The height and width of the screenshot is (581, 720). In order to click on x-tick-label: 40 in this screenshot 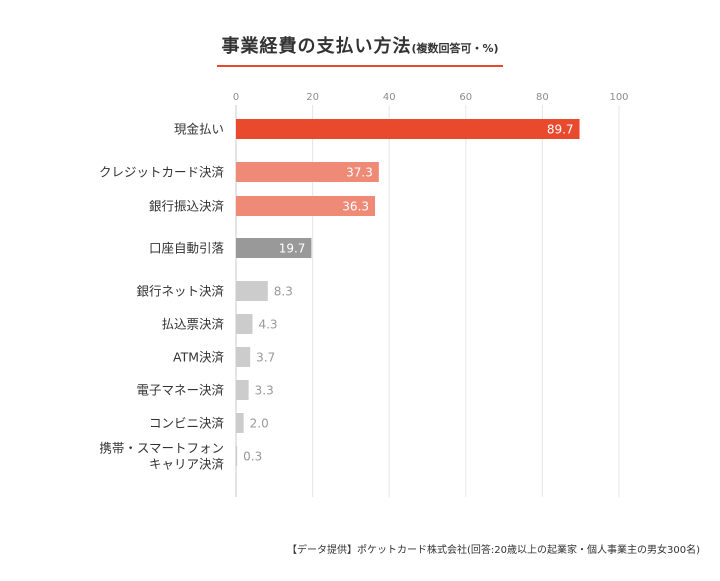, I will do `click(389, 97)`.